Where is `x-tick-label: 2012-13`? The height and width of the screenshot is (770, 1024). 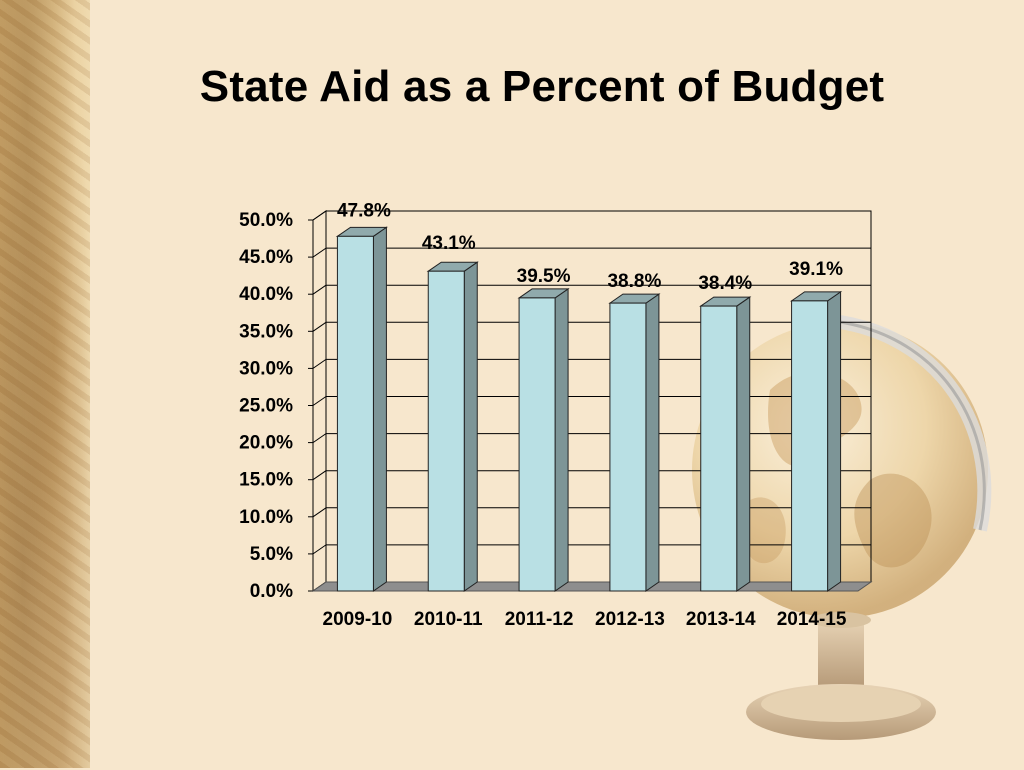 x-tick-label: 2012-13 is located at coordinates (630, 619).